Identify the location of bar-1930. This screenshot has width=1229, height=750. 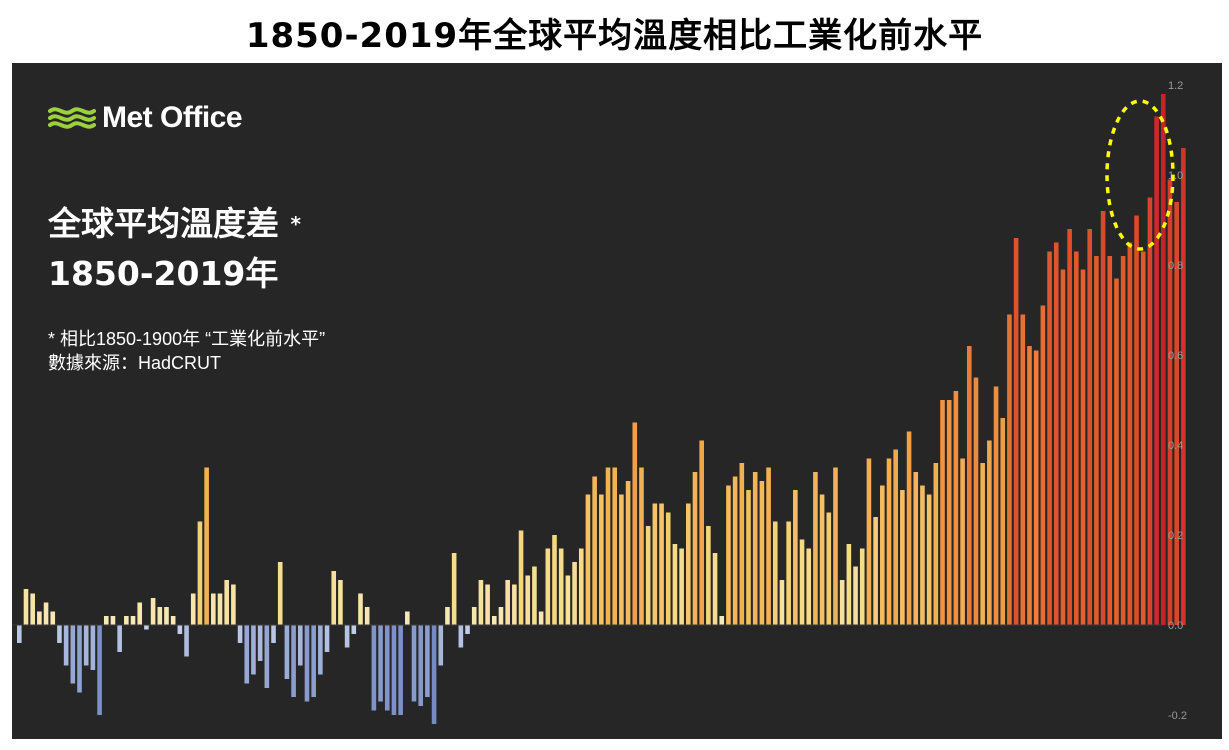
(554, 580).